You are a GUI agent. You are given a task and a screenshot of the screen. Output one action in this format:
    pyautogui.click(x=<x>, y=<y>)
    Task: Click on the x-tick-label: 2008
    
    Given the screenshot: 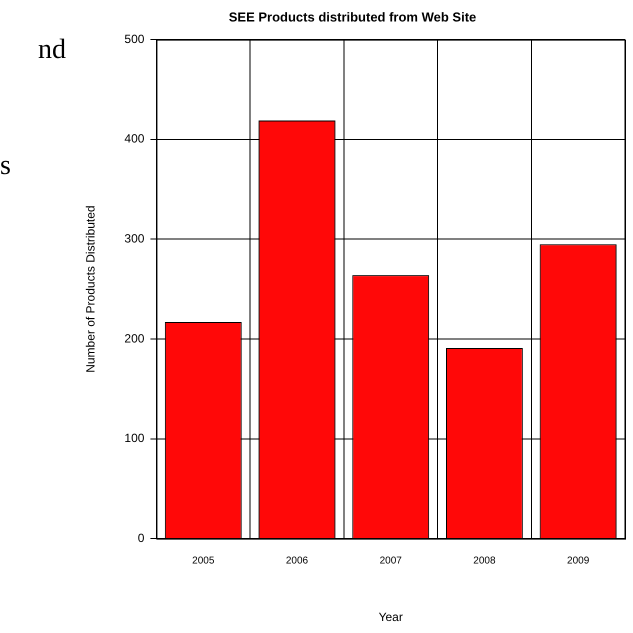 What is the action you would take?
    pyautogui.click(x=484, y=560)
    